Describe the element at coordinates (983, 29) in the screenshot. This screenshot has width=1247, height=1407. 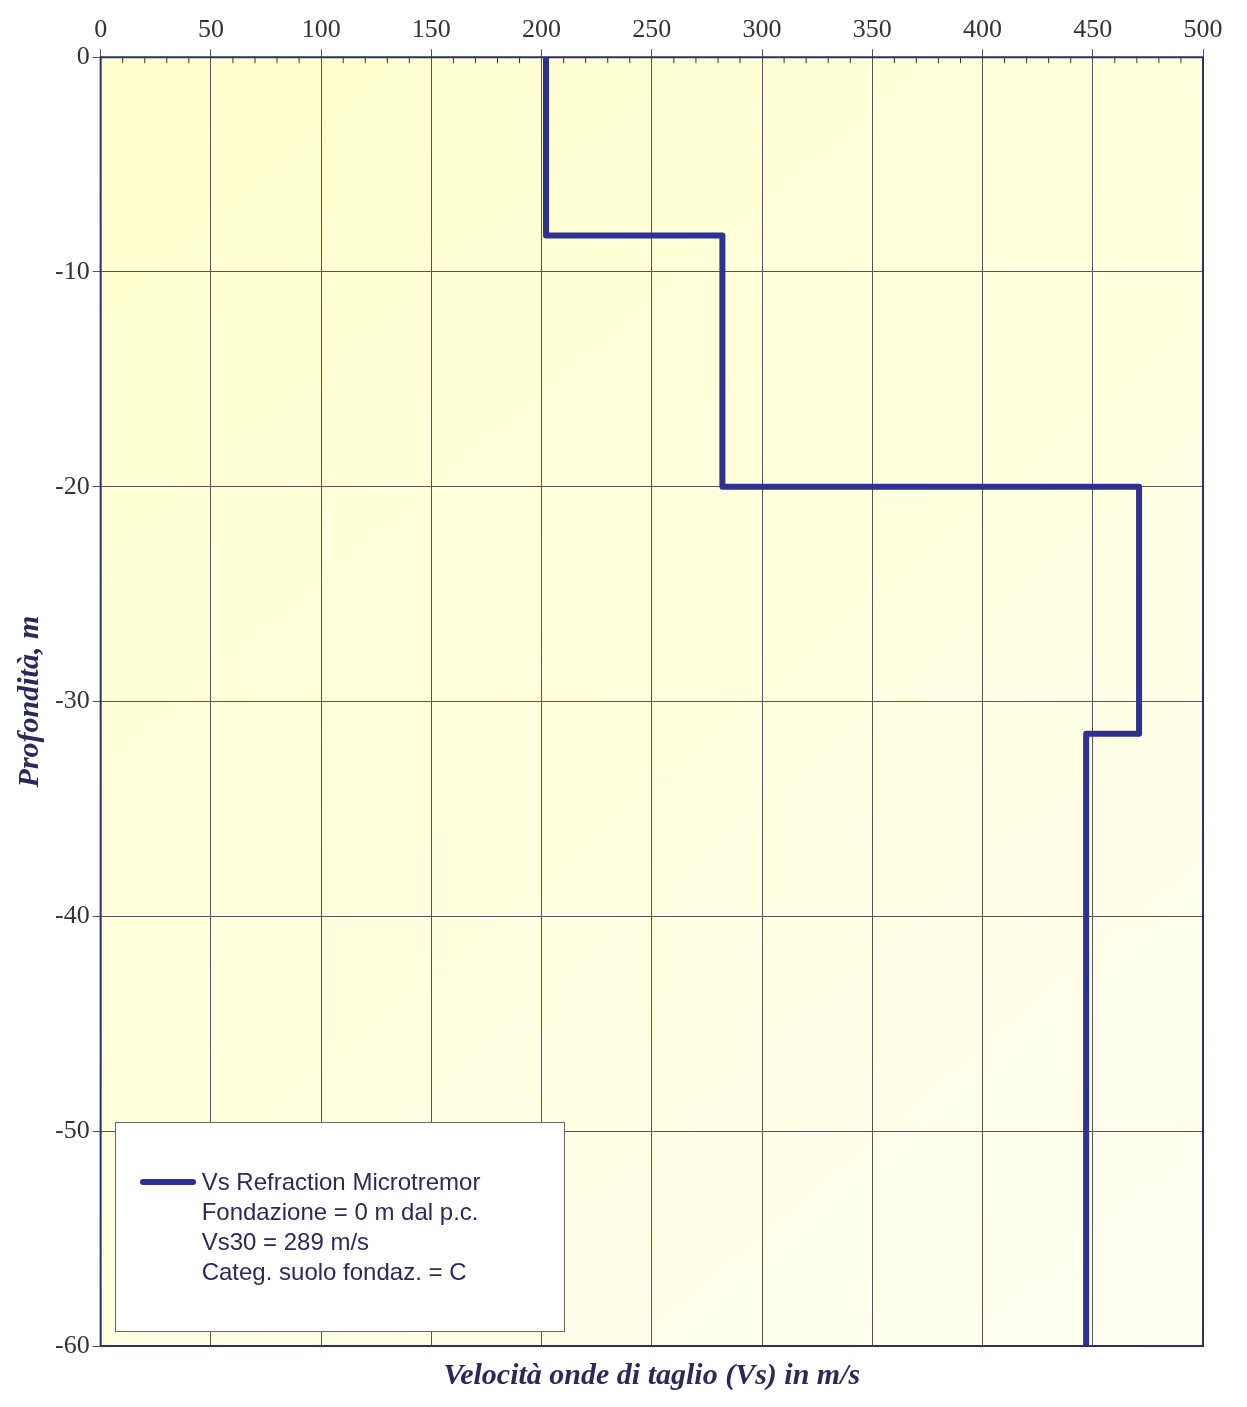
I see `x-tick-label: 400` at that location.